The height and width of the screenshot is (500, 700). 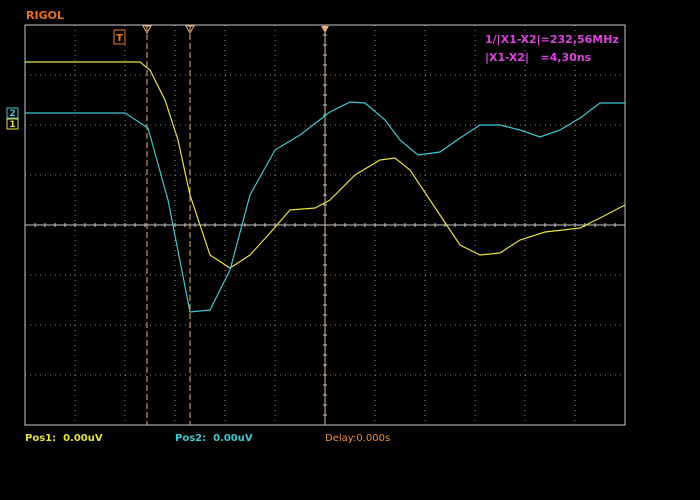 I want to click on channel-1-marker: 1, so click(x=12, y=125).